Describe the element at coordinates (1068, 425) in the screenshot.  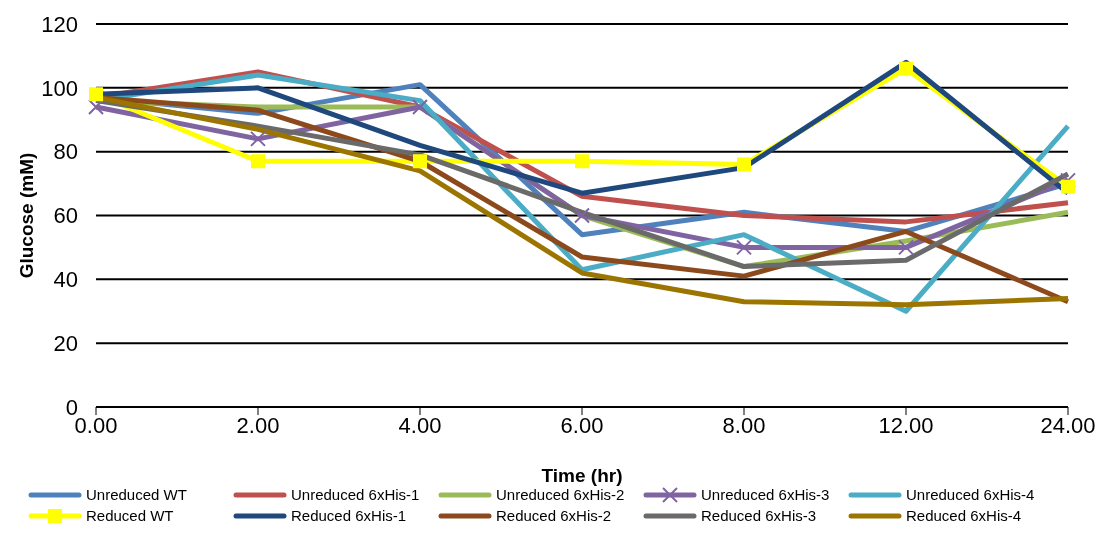
I see `x-tick-label: 24.00` at that location.